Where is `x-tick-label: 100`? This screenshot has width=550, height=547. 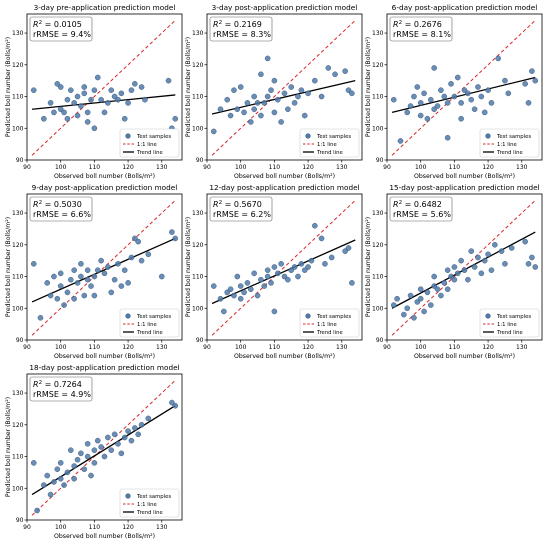 x-tick-label: 100 is located at coordinates (61, 167).